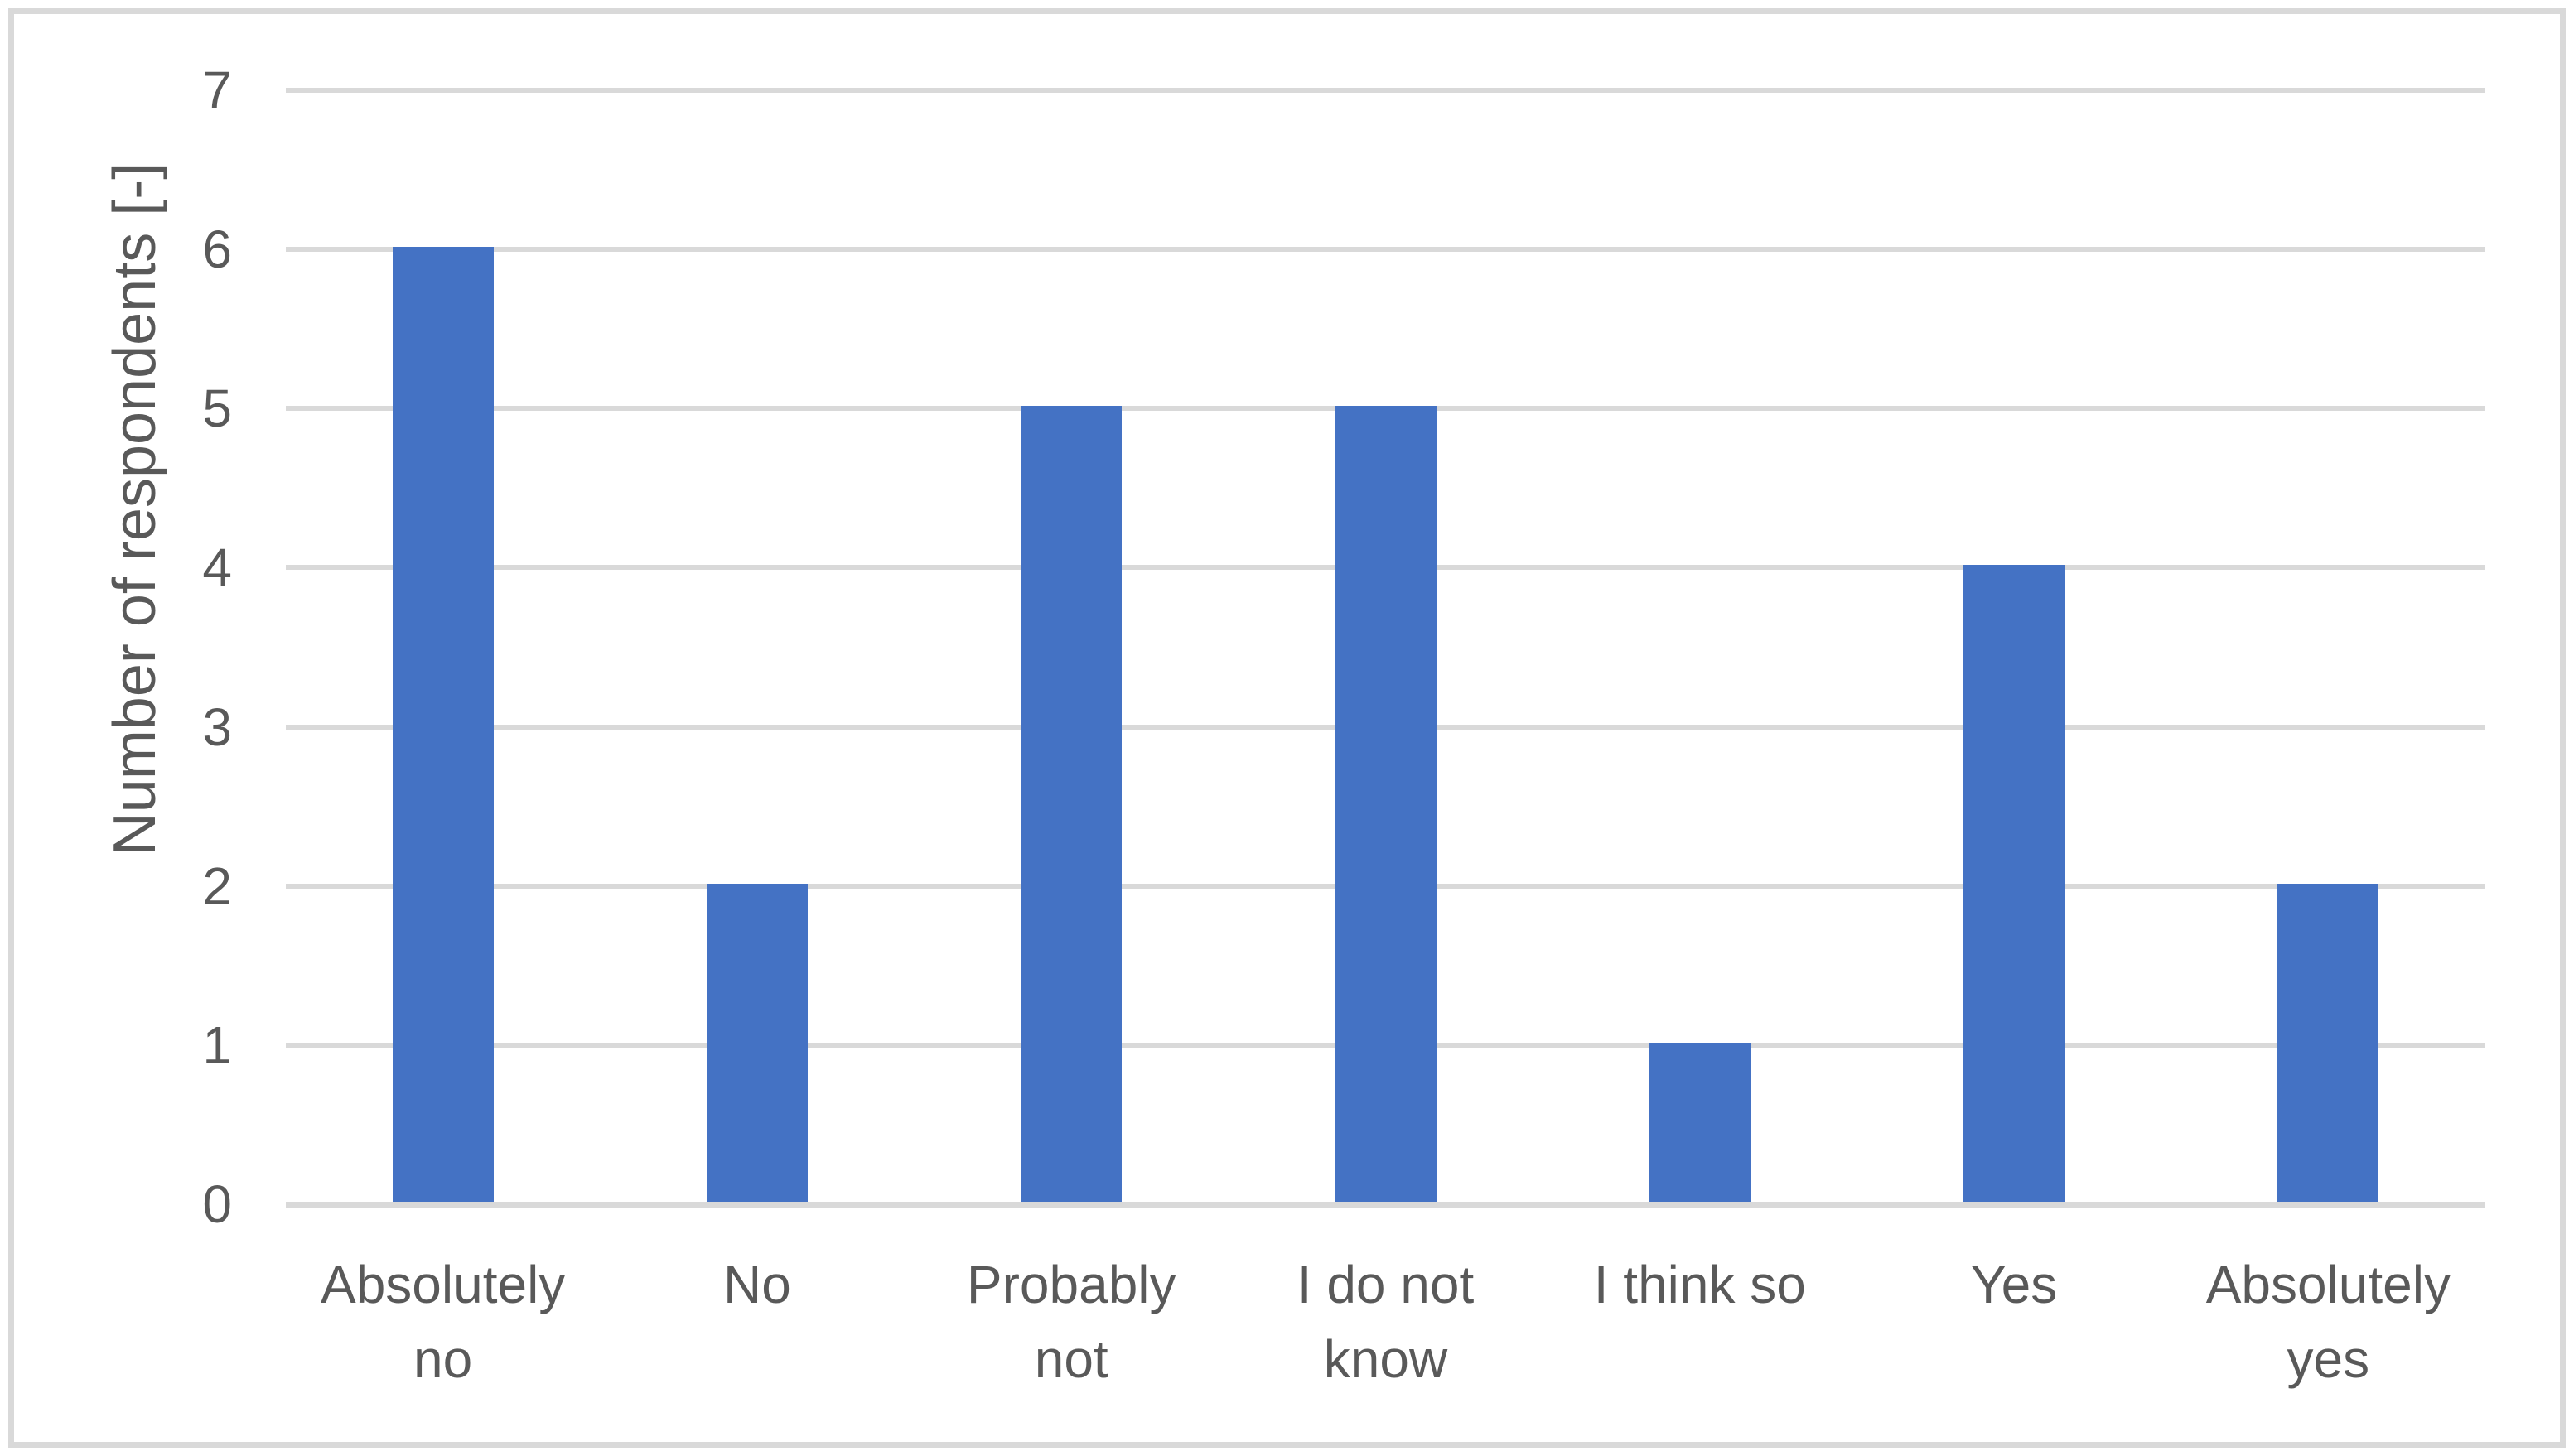  What do you see at coordinates (1071, 1322) in the screenshot?
I see `x-category-label-3: Probably not` at bounding box center [1071, 1322].